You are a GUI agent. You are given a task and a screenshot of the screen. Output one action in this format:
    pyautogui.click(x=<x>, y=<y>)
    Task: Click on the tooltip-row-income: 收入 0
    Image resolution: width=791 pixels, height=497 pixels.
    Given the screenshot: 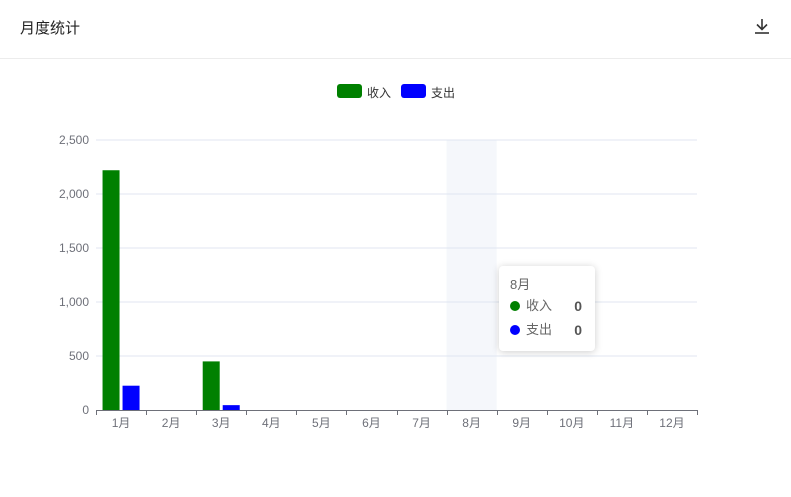 What is the action you would take?
    pyautogui.click(x=547, y=306)
    